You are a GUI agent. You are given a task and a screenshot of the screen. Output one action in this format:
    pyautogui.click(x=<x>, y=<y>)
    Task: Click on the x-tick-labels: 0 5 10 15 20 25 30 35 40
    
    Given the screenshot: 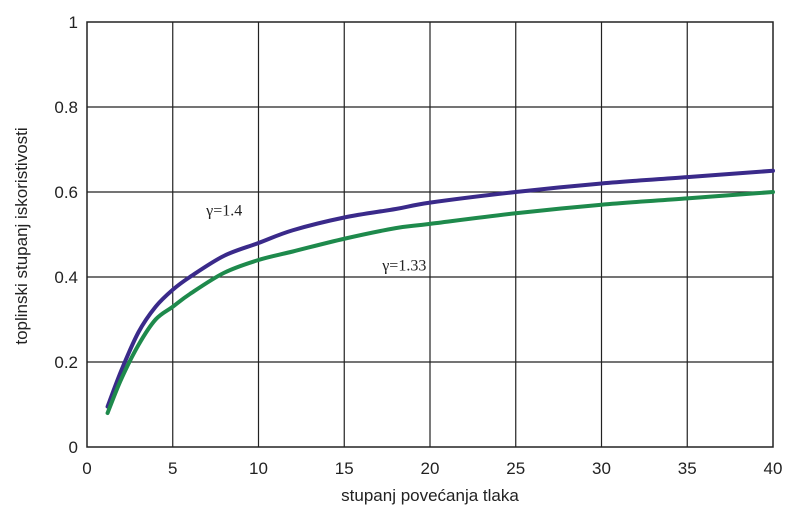 What is the action you would take?
    pyautogui.click(x=432, y=468)
    